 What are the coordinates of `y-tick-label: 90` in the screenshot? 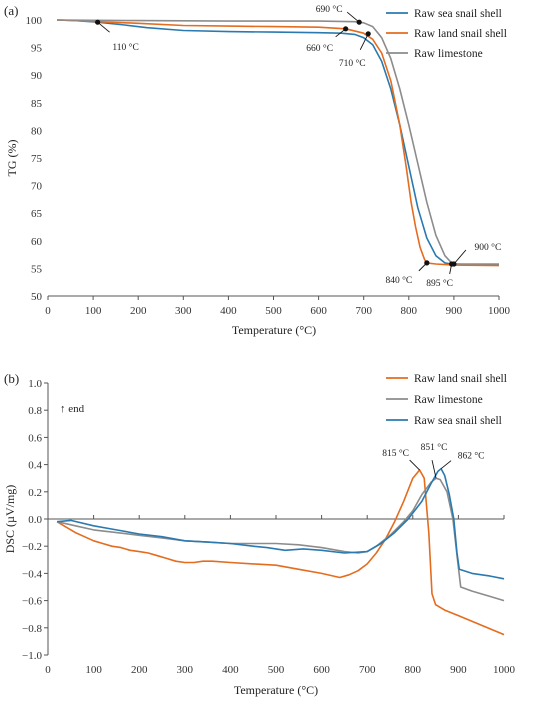 It's located at (37, 76).